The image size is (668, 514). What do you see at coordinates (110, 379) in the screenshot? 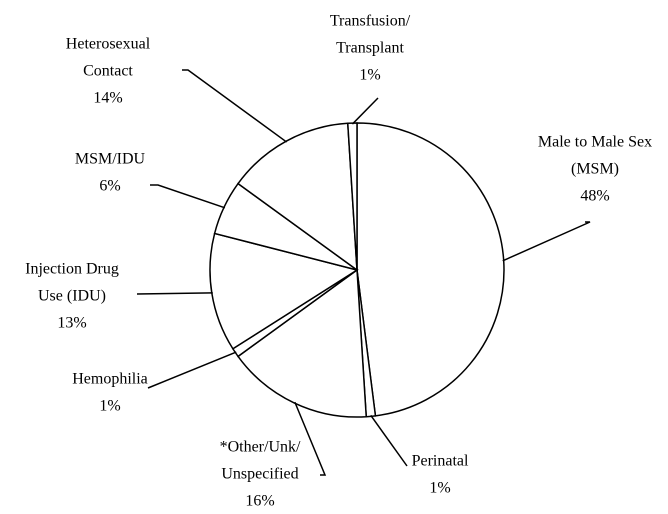
I see `slice-label: Hemophilia` at bounding box center [110, 379].